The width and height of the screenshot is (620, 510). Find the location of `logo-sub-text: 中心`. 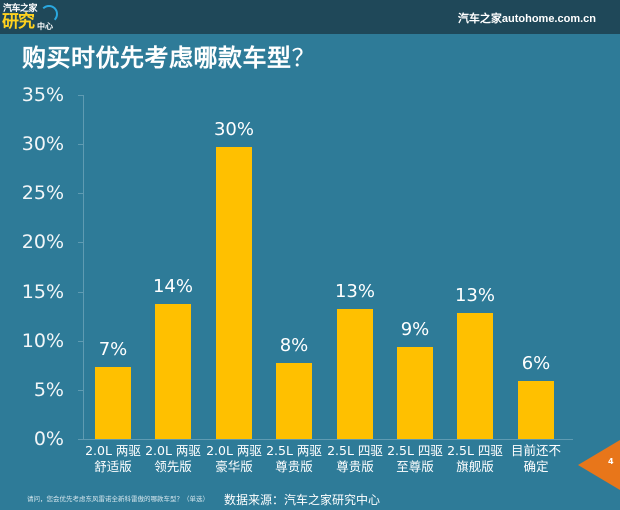

logo-sub-text: 中心 is located at coordinates (45, 26).